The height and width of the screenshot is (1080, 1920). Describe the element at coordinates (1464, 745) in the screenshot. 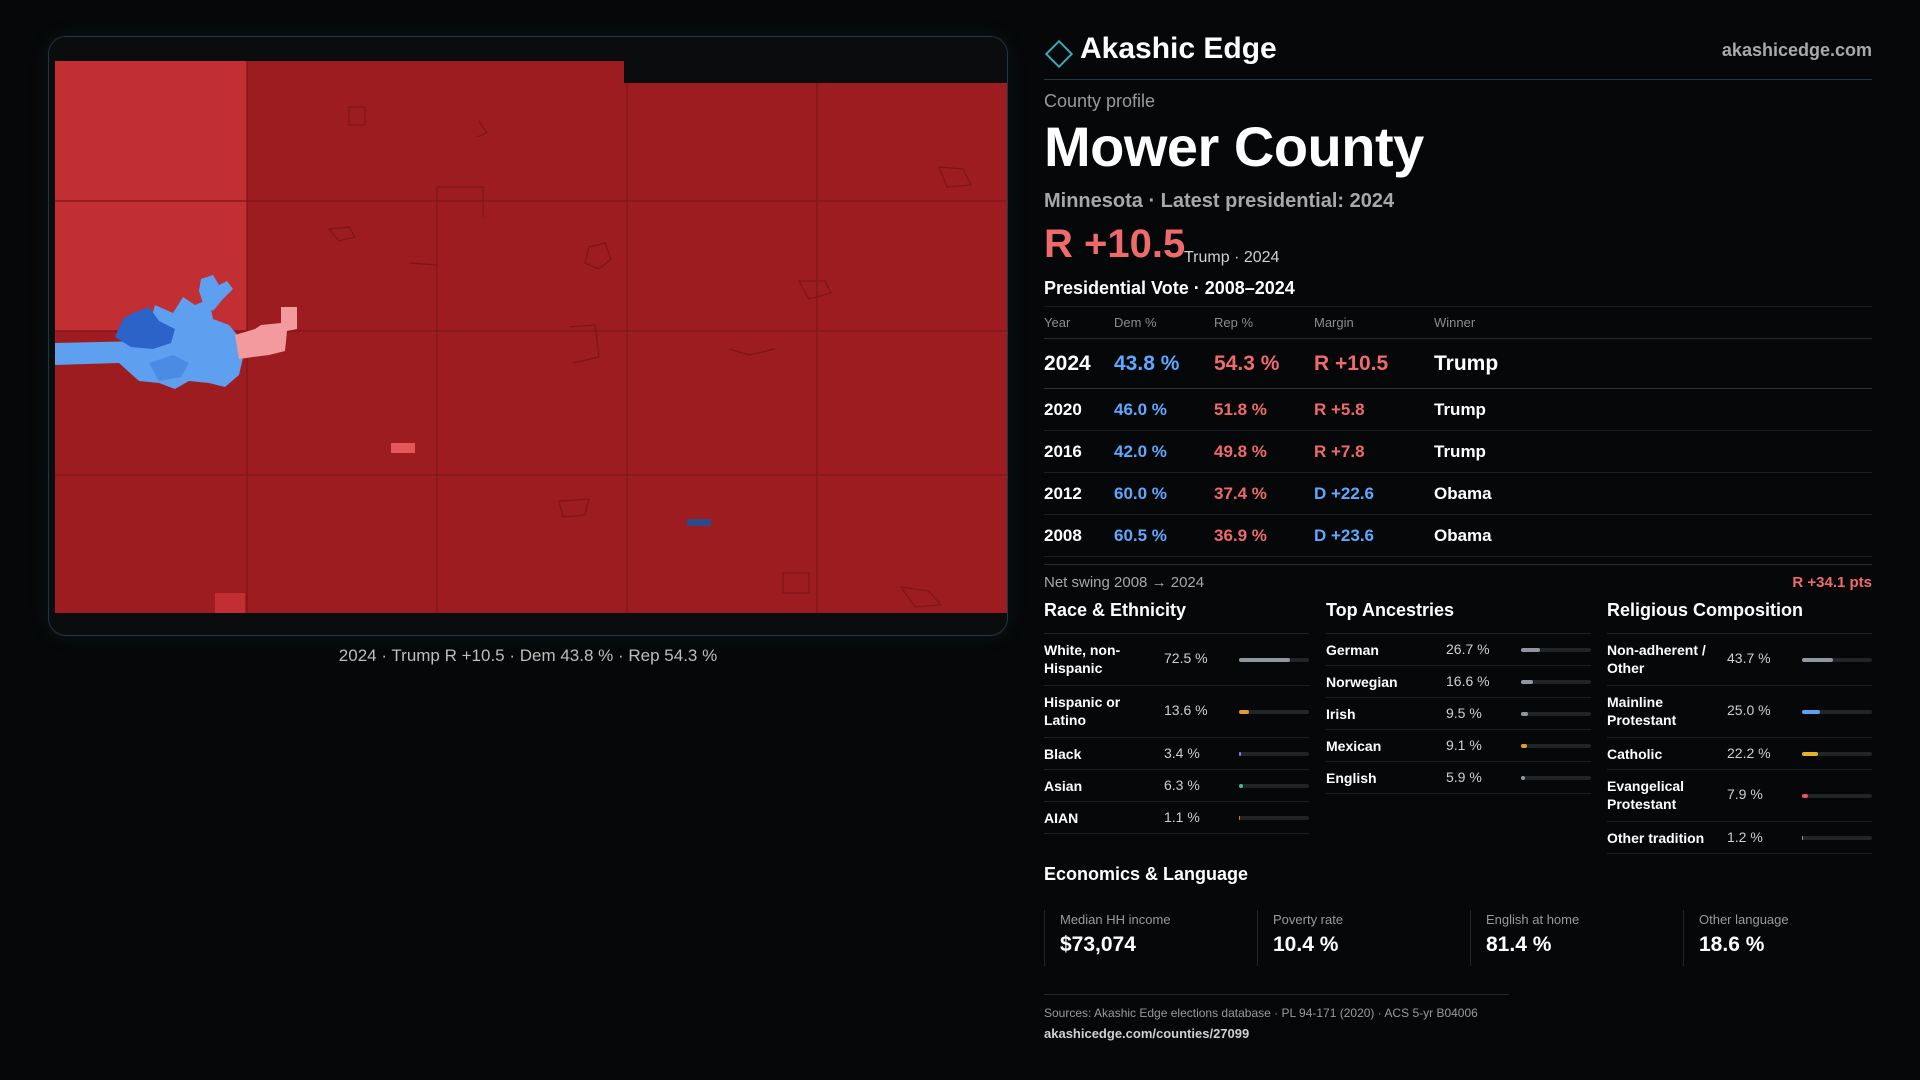

I see `item-percent: 9.1 %` at that location.